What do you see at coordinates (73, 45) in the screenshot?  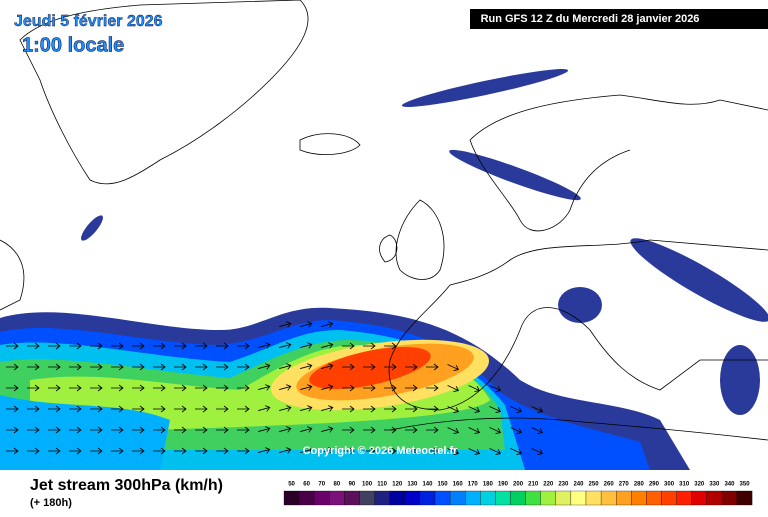 I see `time: 1:00 locale` at bounding box center [73, 45].